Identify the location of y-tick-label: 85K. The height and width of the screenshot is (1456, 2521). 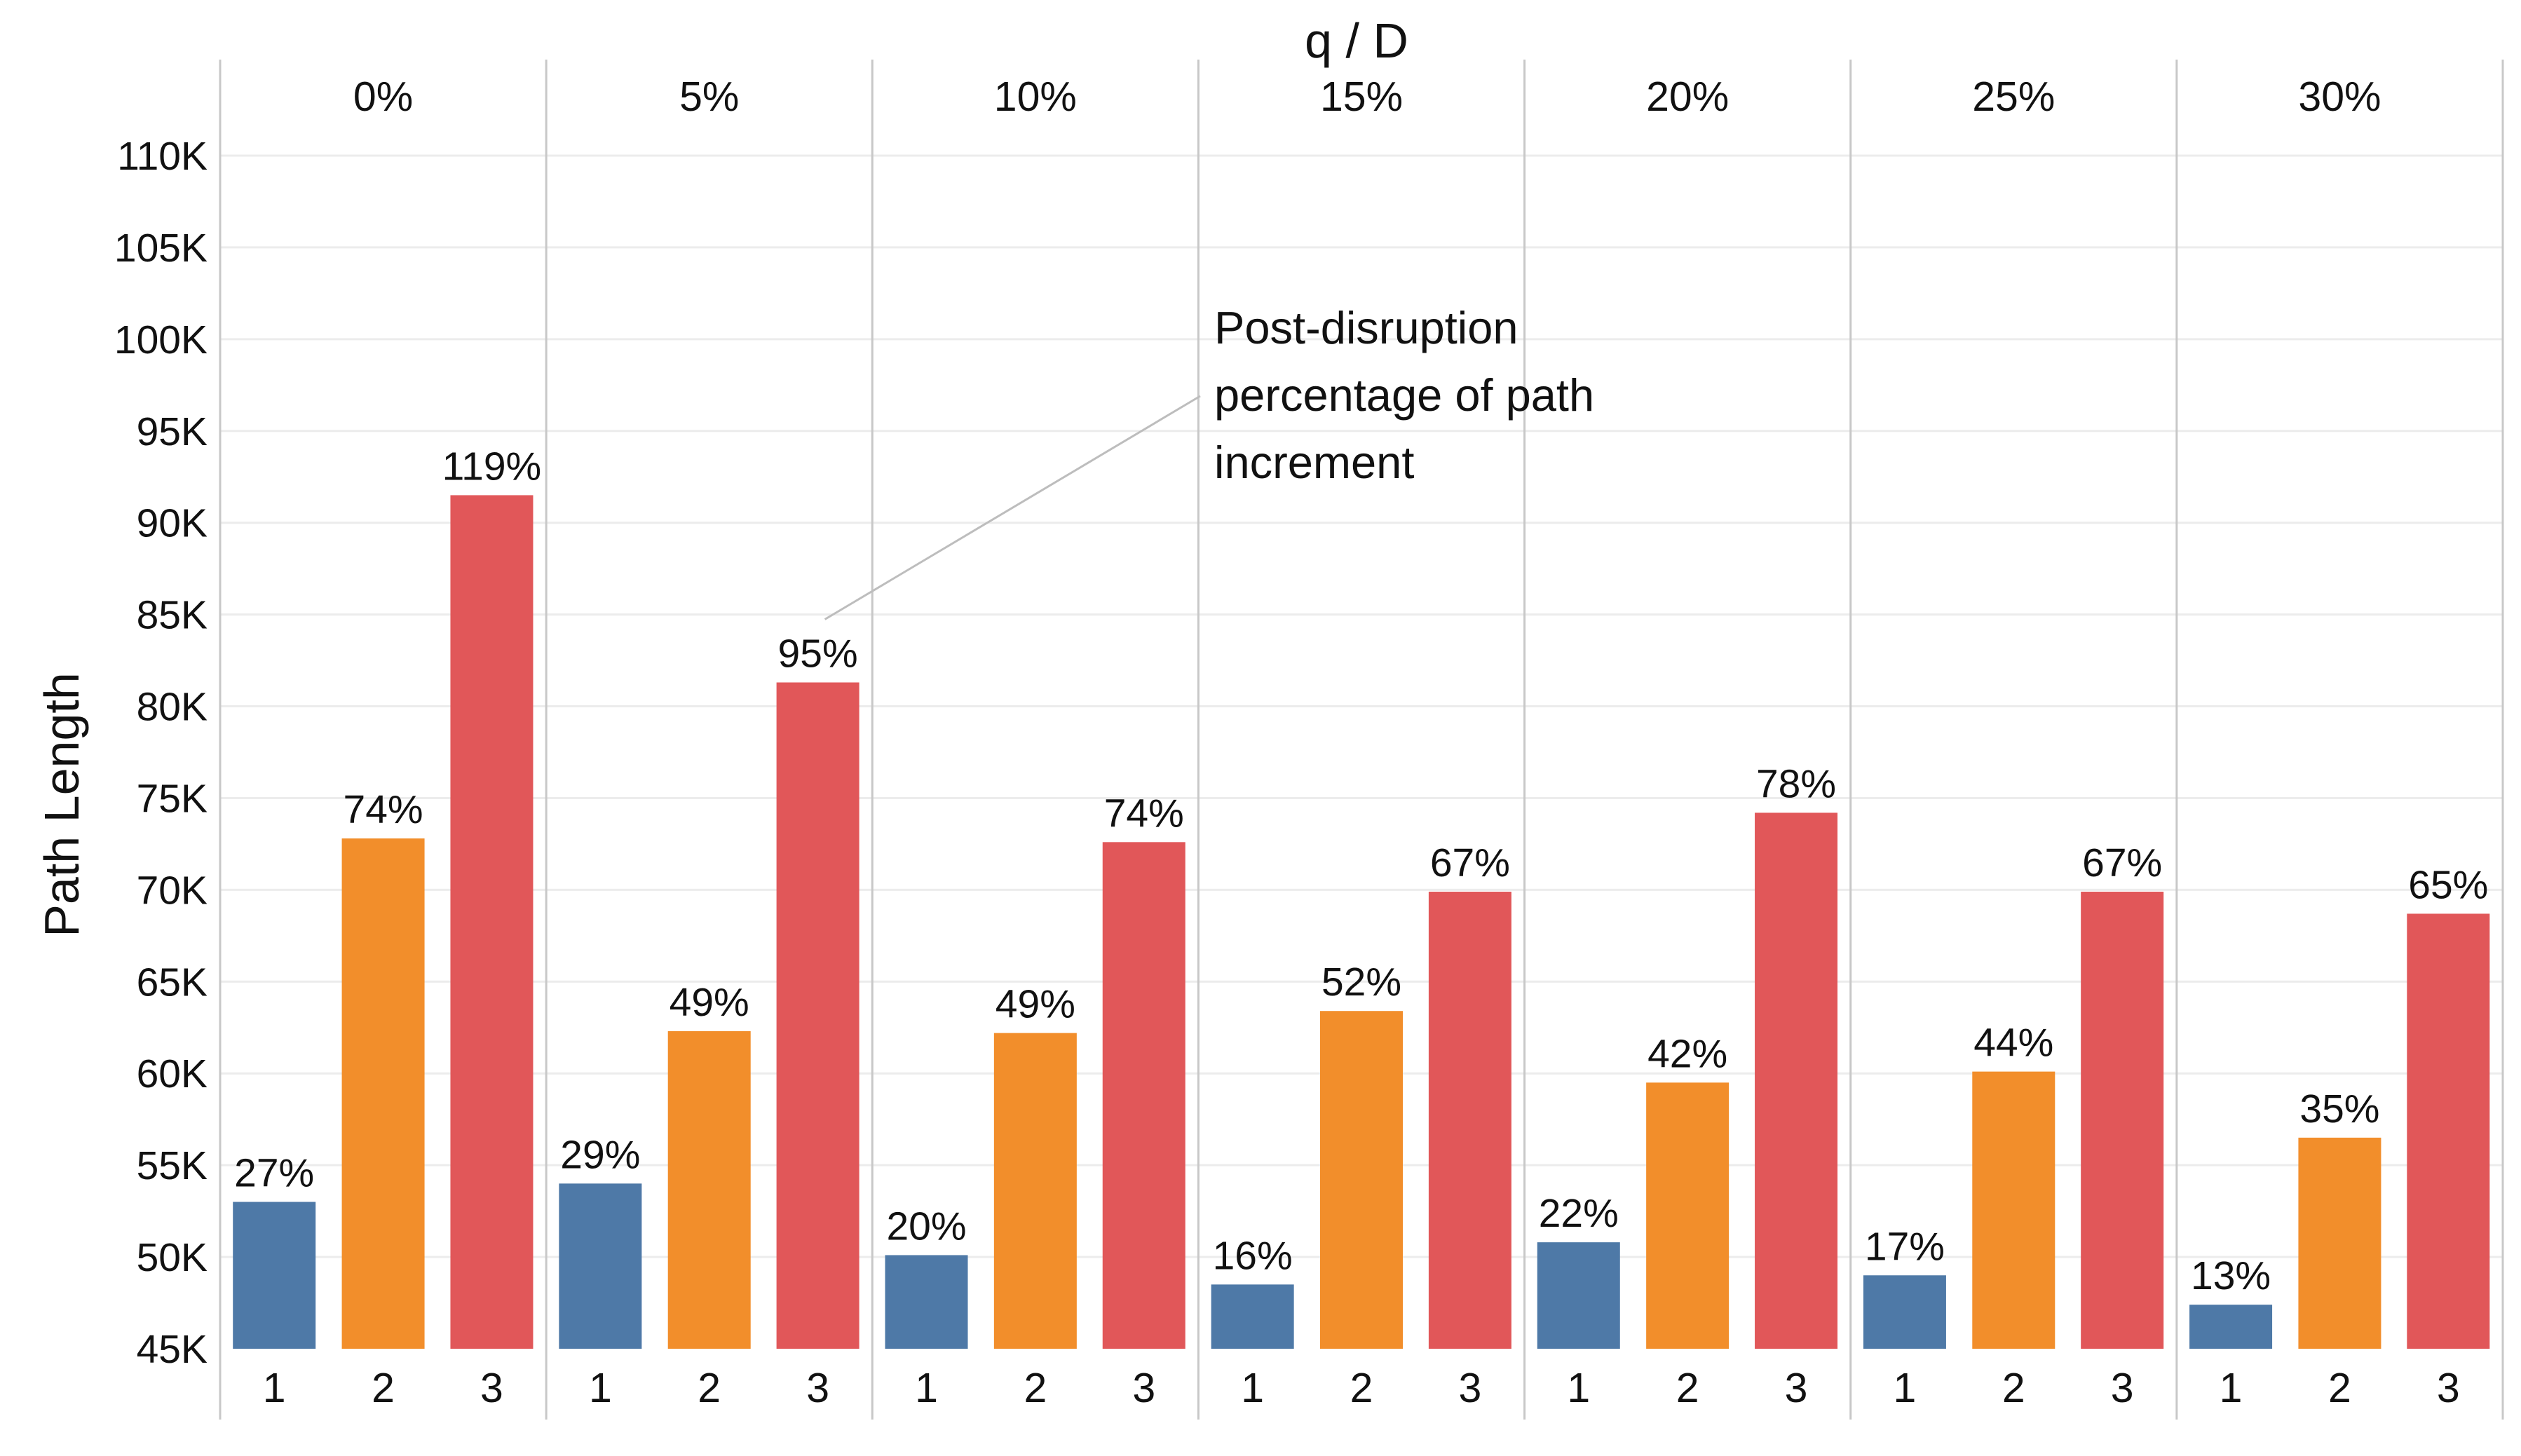
(172, 615).